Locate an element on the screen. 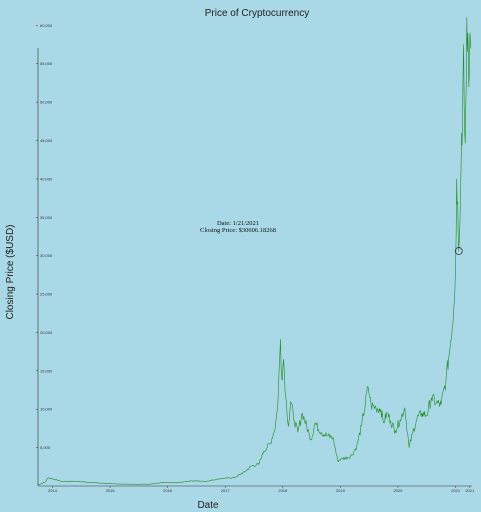 The height and width of the screenshot is (512, 481). tooltip-date: Date: 1/21/2021 is located at coordinates (238, 223).